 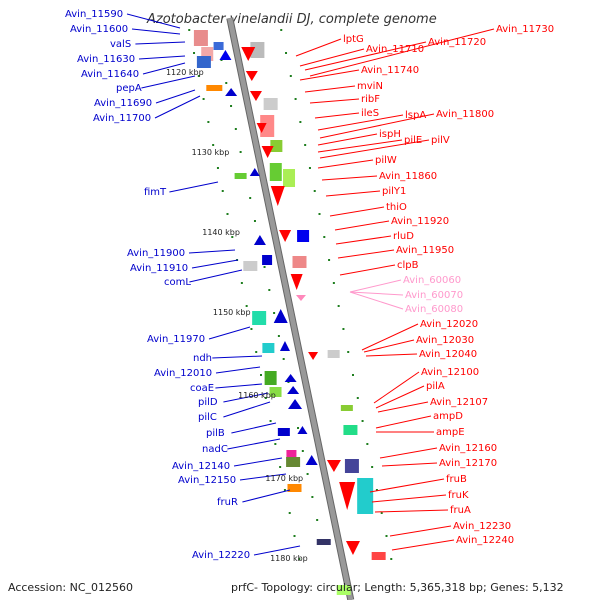 What do you see at coordinates (434, 309) in the screenshot?
I see `gene-label-avin-60080: Avin_60080` at bounding box center [434, 309].